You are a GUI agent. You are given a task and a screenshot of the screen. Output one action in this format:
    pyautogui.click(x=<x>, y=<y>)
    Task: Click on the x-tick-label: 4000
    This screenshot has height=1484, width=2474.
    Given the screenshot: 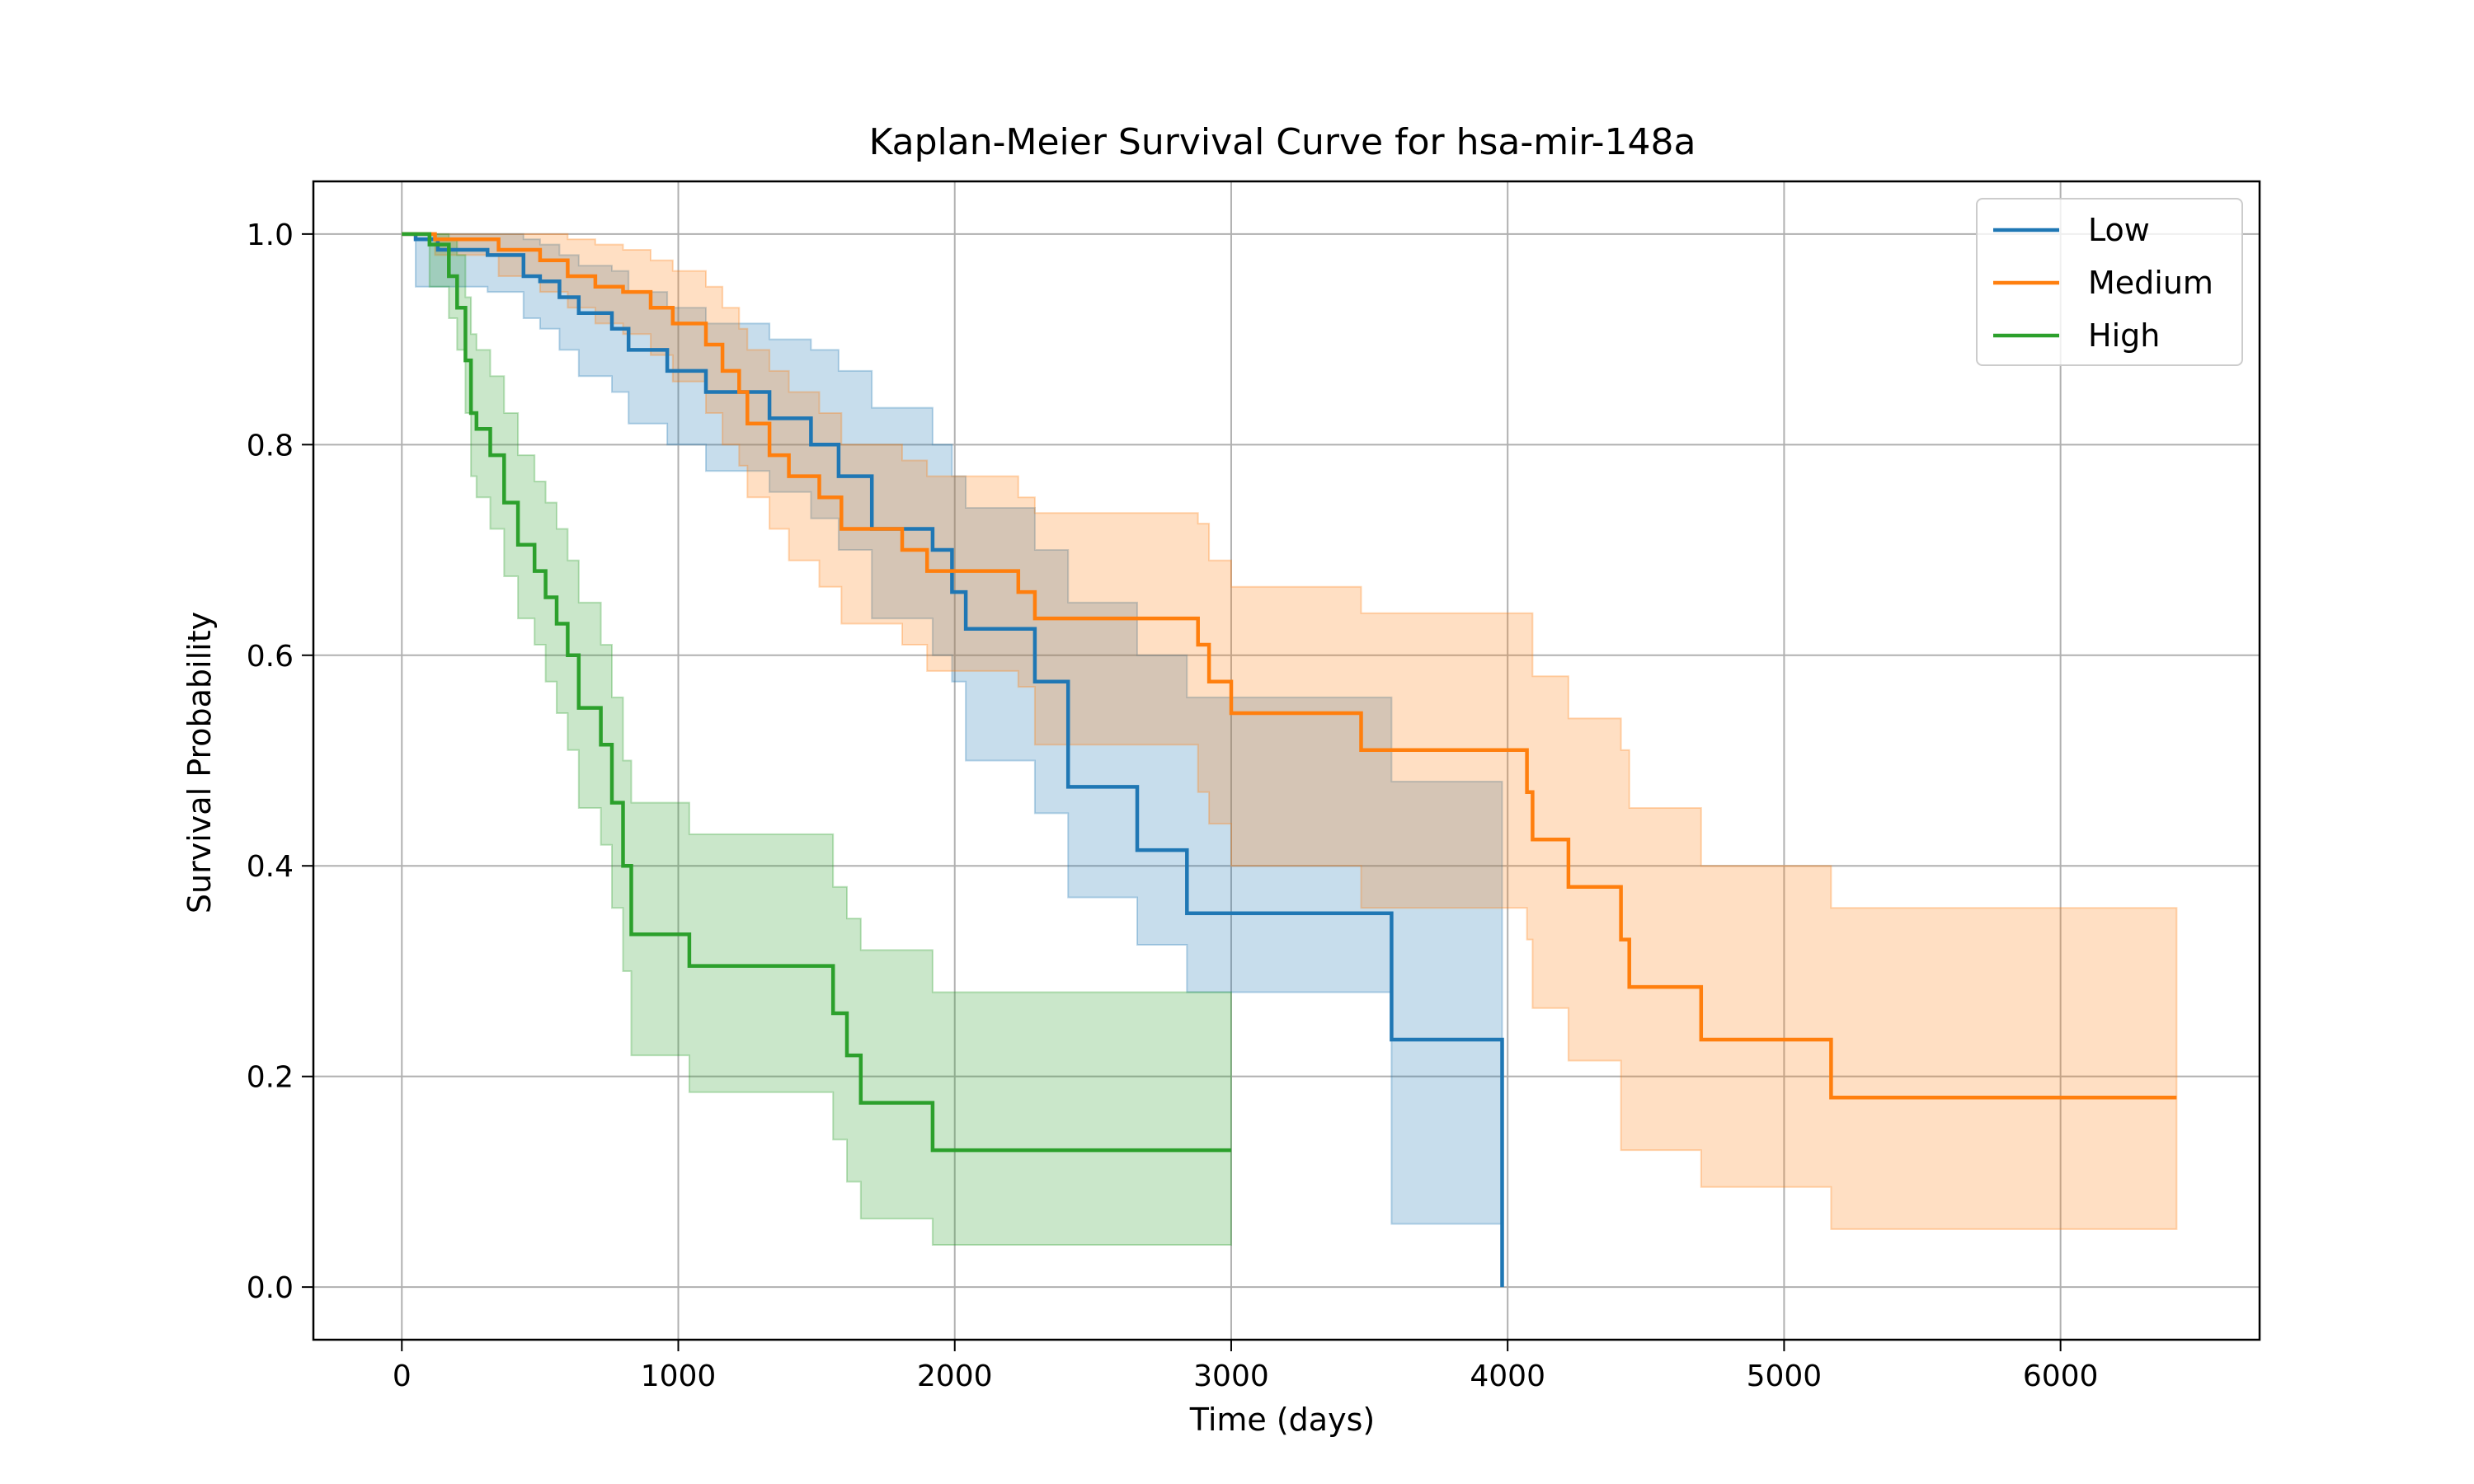 What is the action you would take?
    pyautogui.click(x=1507, y=1376)
    